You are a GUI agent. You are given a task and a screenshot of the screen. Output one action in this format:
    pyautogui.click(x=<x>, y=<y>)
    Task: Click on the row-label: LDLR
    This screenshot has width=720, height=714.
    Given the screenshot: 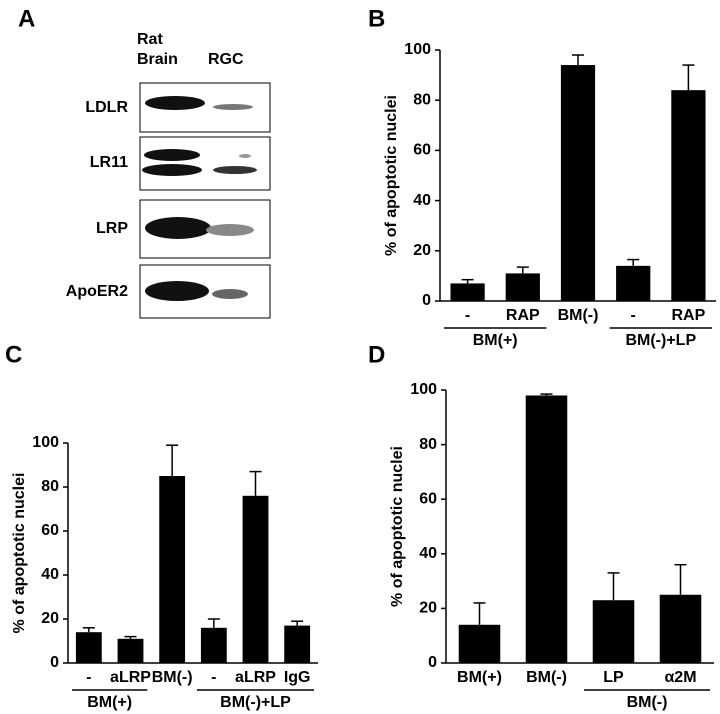 What is the action you would take?
    pyautogui.click(x=106, y=107)
    